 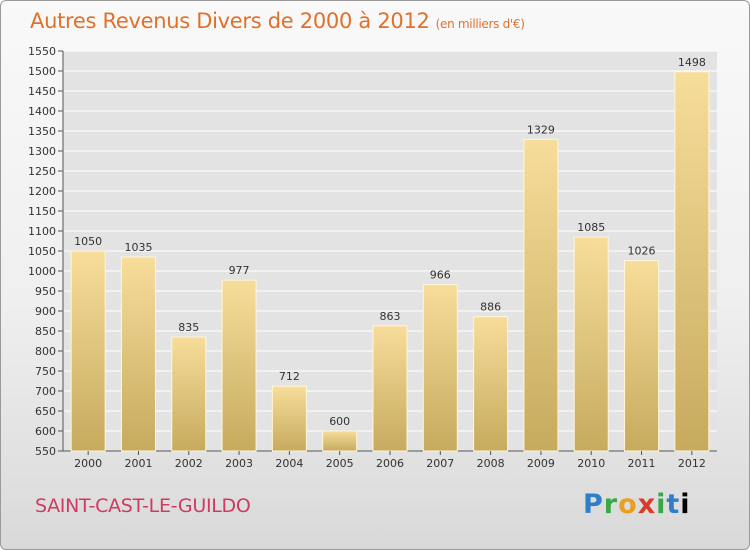 I want to click on y-tick-label: 750, so click(x=45, y=371).